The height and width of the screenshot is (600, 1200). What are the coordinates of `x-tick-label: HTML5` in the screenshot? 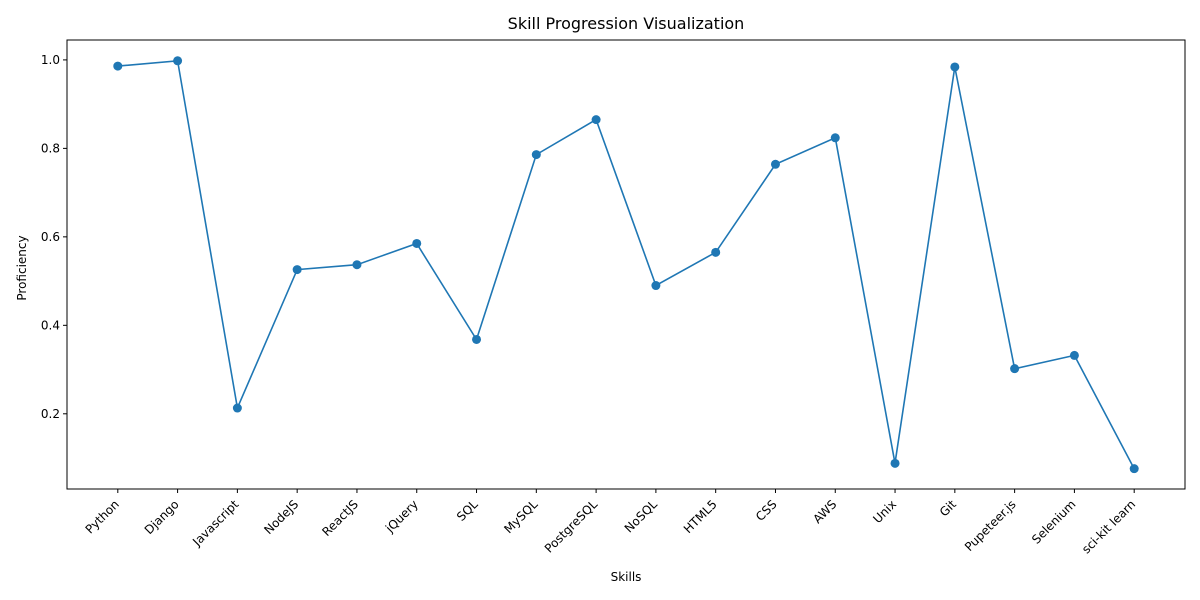 It's located at (700, 516).